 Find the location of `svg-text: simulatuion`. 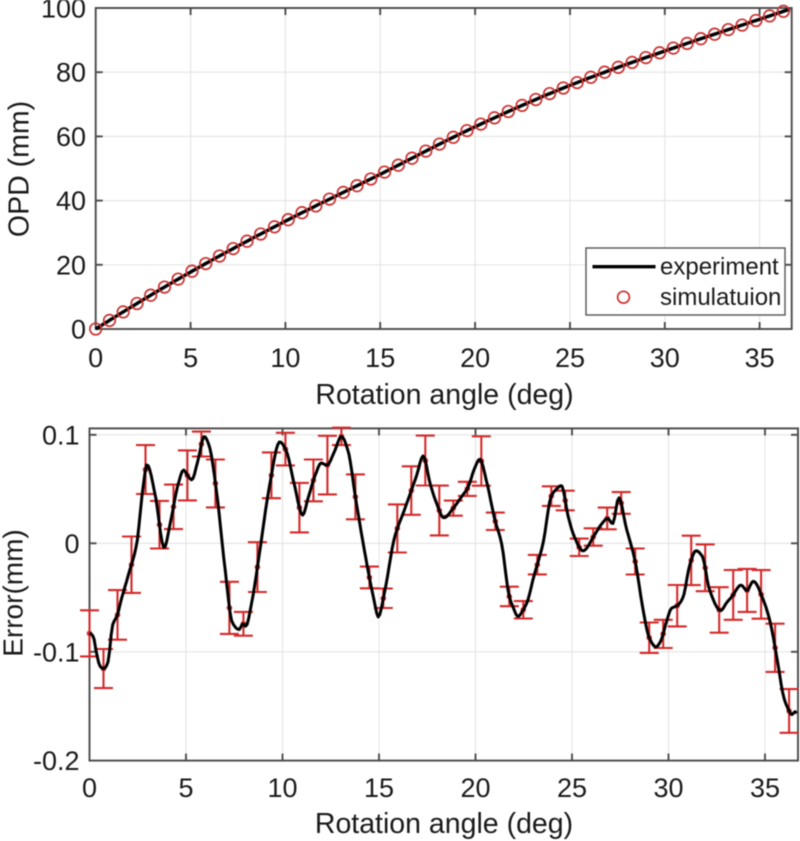

svg-text: simulatuion is located at coordinates (720, 297).